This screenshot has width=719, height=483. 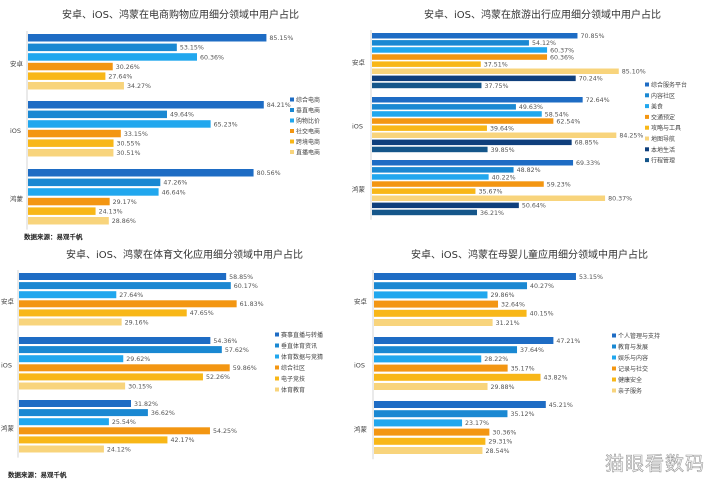 I want to click on data-label: 54.12%, so click(x=544, y=43).